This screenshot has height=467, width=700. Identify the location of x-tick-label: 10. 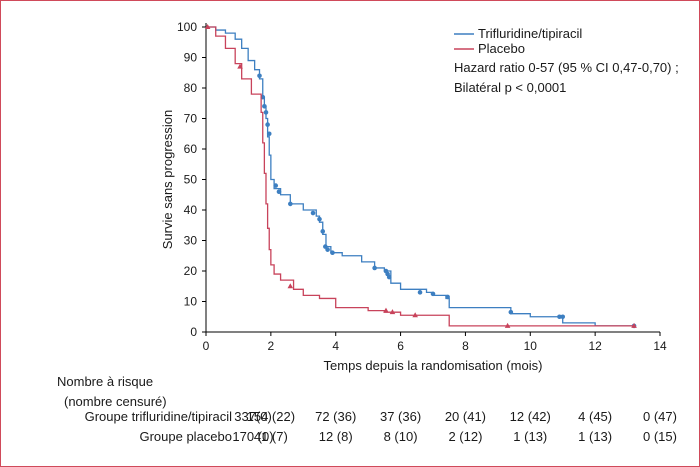
(531, 346).